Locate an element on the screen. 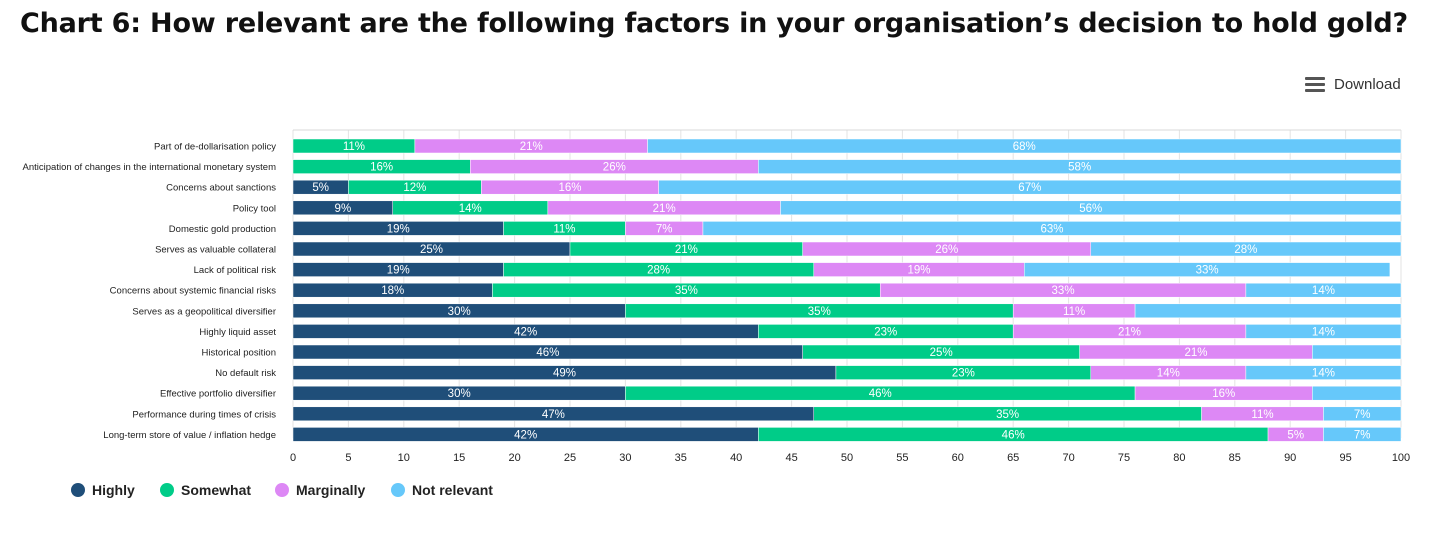 The image size is (1456, 533). x-tick-label: 65 is located at coordinates (1013, 458).